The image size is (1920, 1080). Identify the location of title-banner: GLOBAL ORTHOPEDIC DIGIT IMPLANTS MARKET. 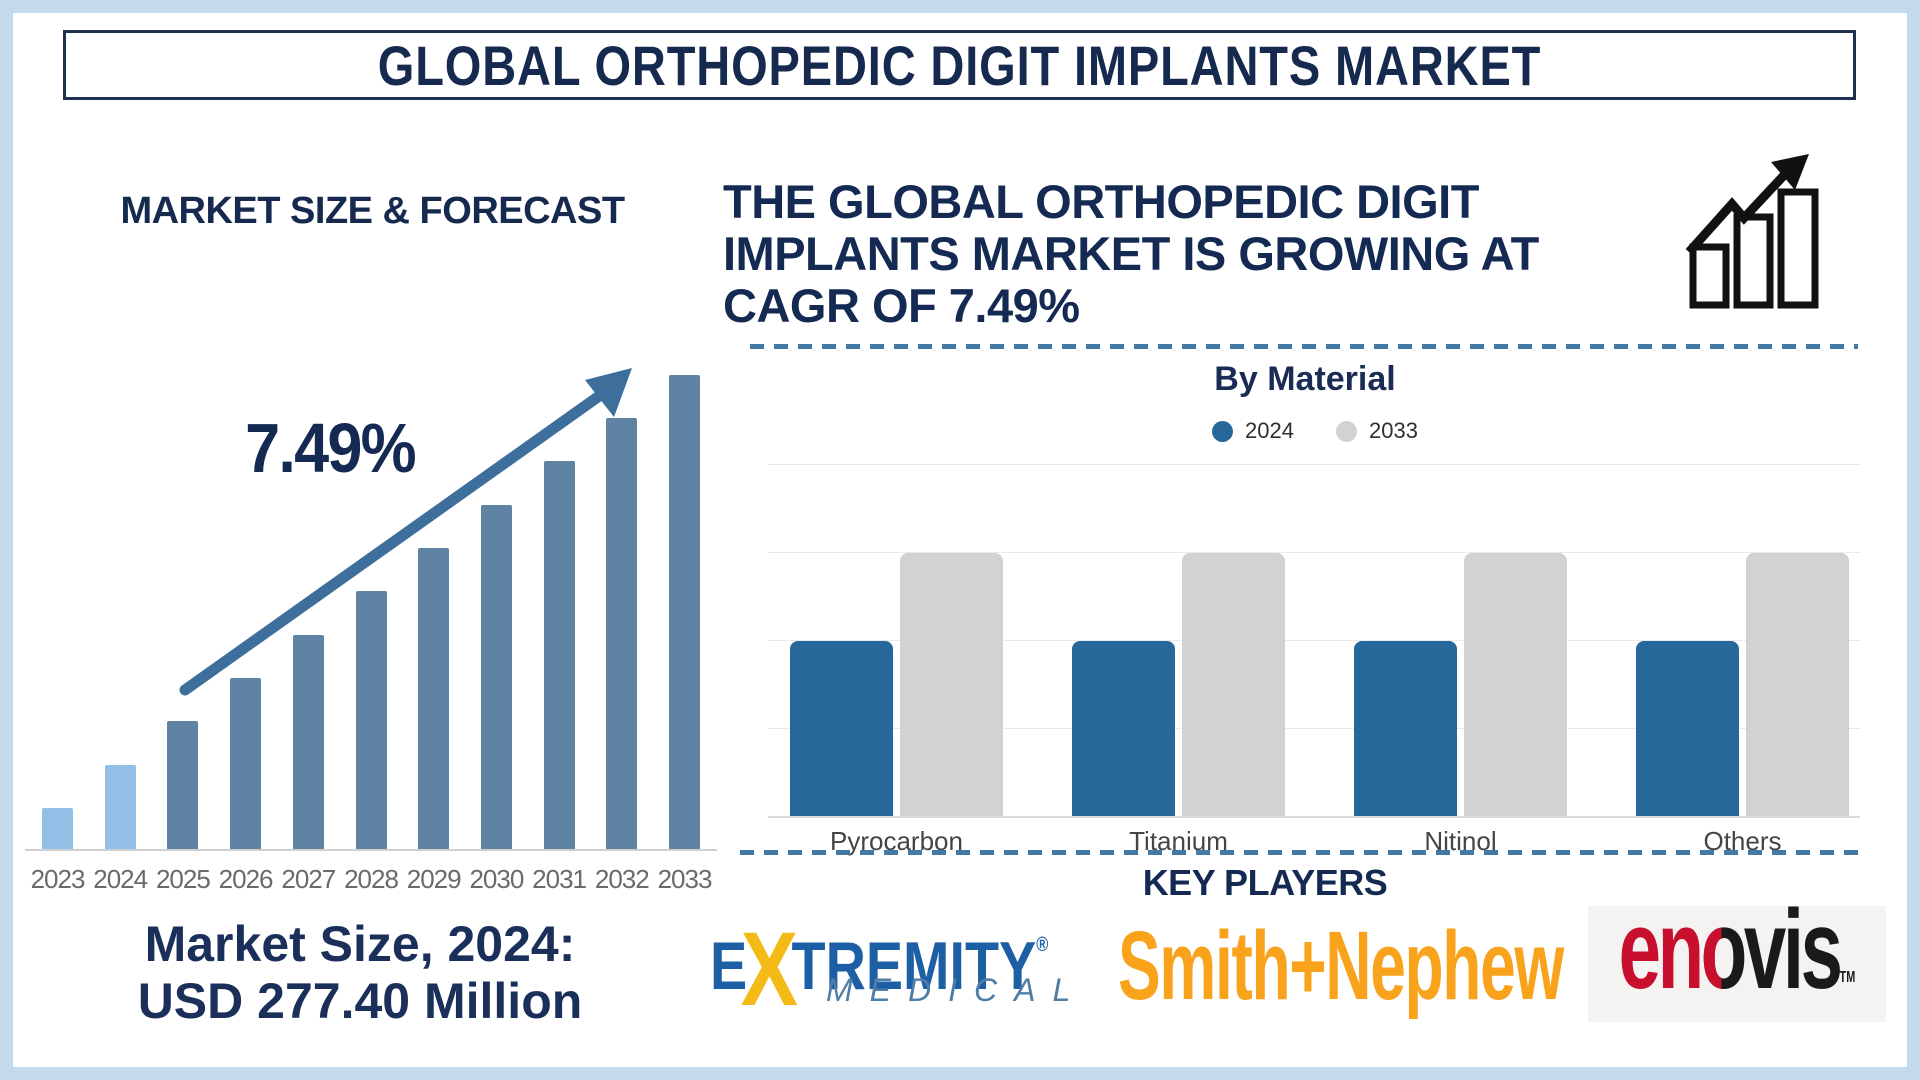
(959, 65).